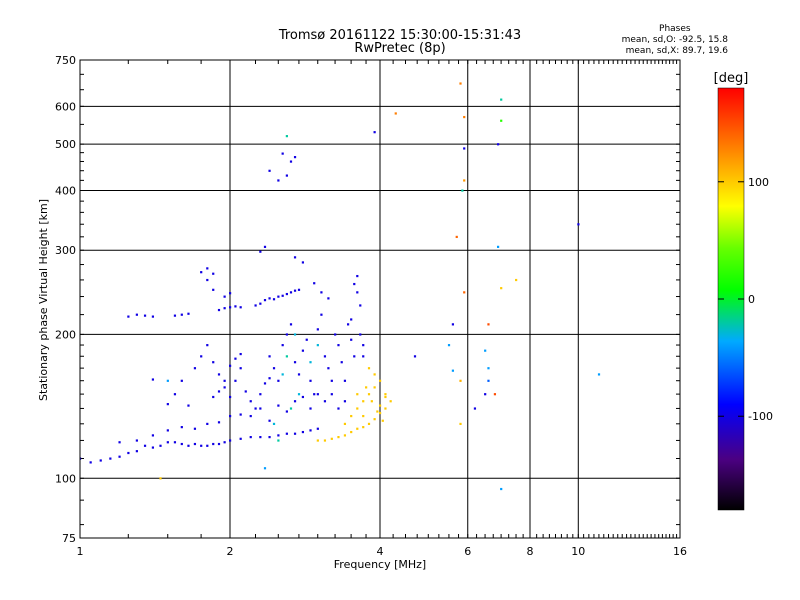 This screenshot has height=600, width=800. What do you see at coordinates (530, 551) in the screenshot?
I see `x-tick-label: 8` at bounding box center [530, 551].